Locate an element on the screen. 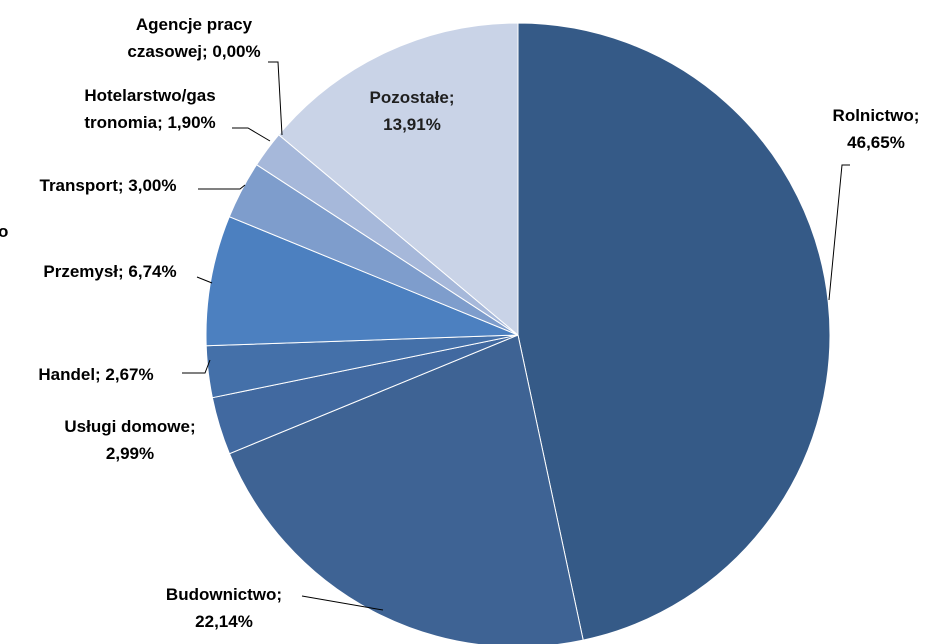 The height and width of the screenshot is (644, 952). slice-label-uslugi-domowe: Usługi domowe; 2,99% is located at coordinates (129, 440).